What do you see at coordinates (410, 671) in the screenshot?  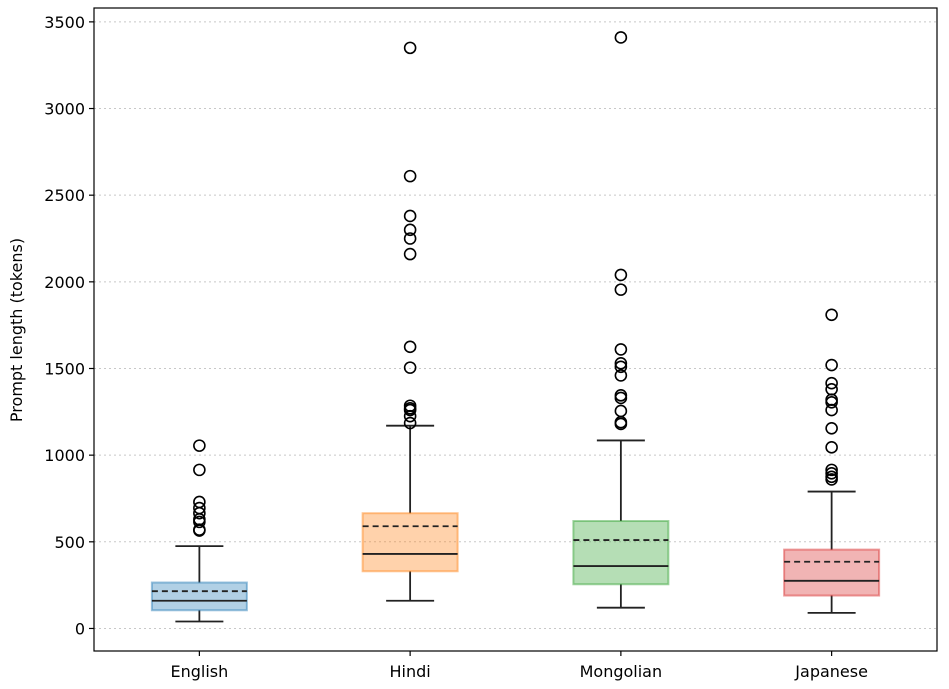 I see `x-tick-label: Hindi` at bounding box center [410, 671].